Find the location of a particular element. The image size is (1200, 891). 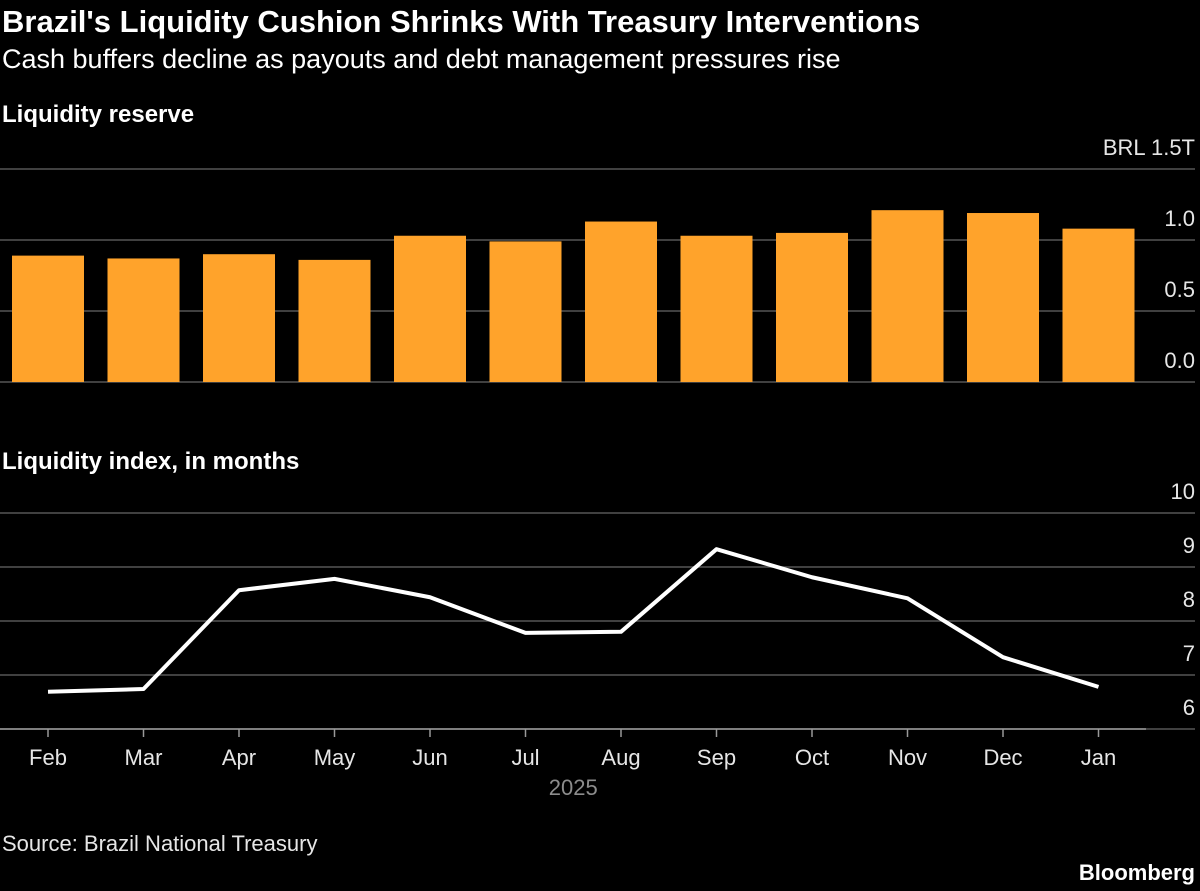

y-tick-label: 0.0 is located at coordinates (1179, 360).